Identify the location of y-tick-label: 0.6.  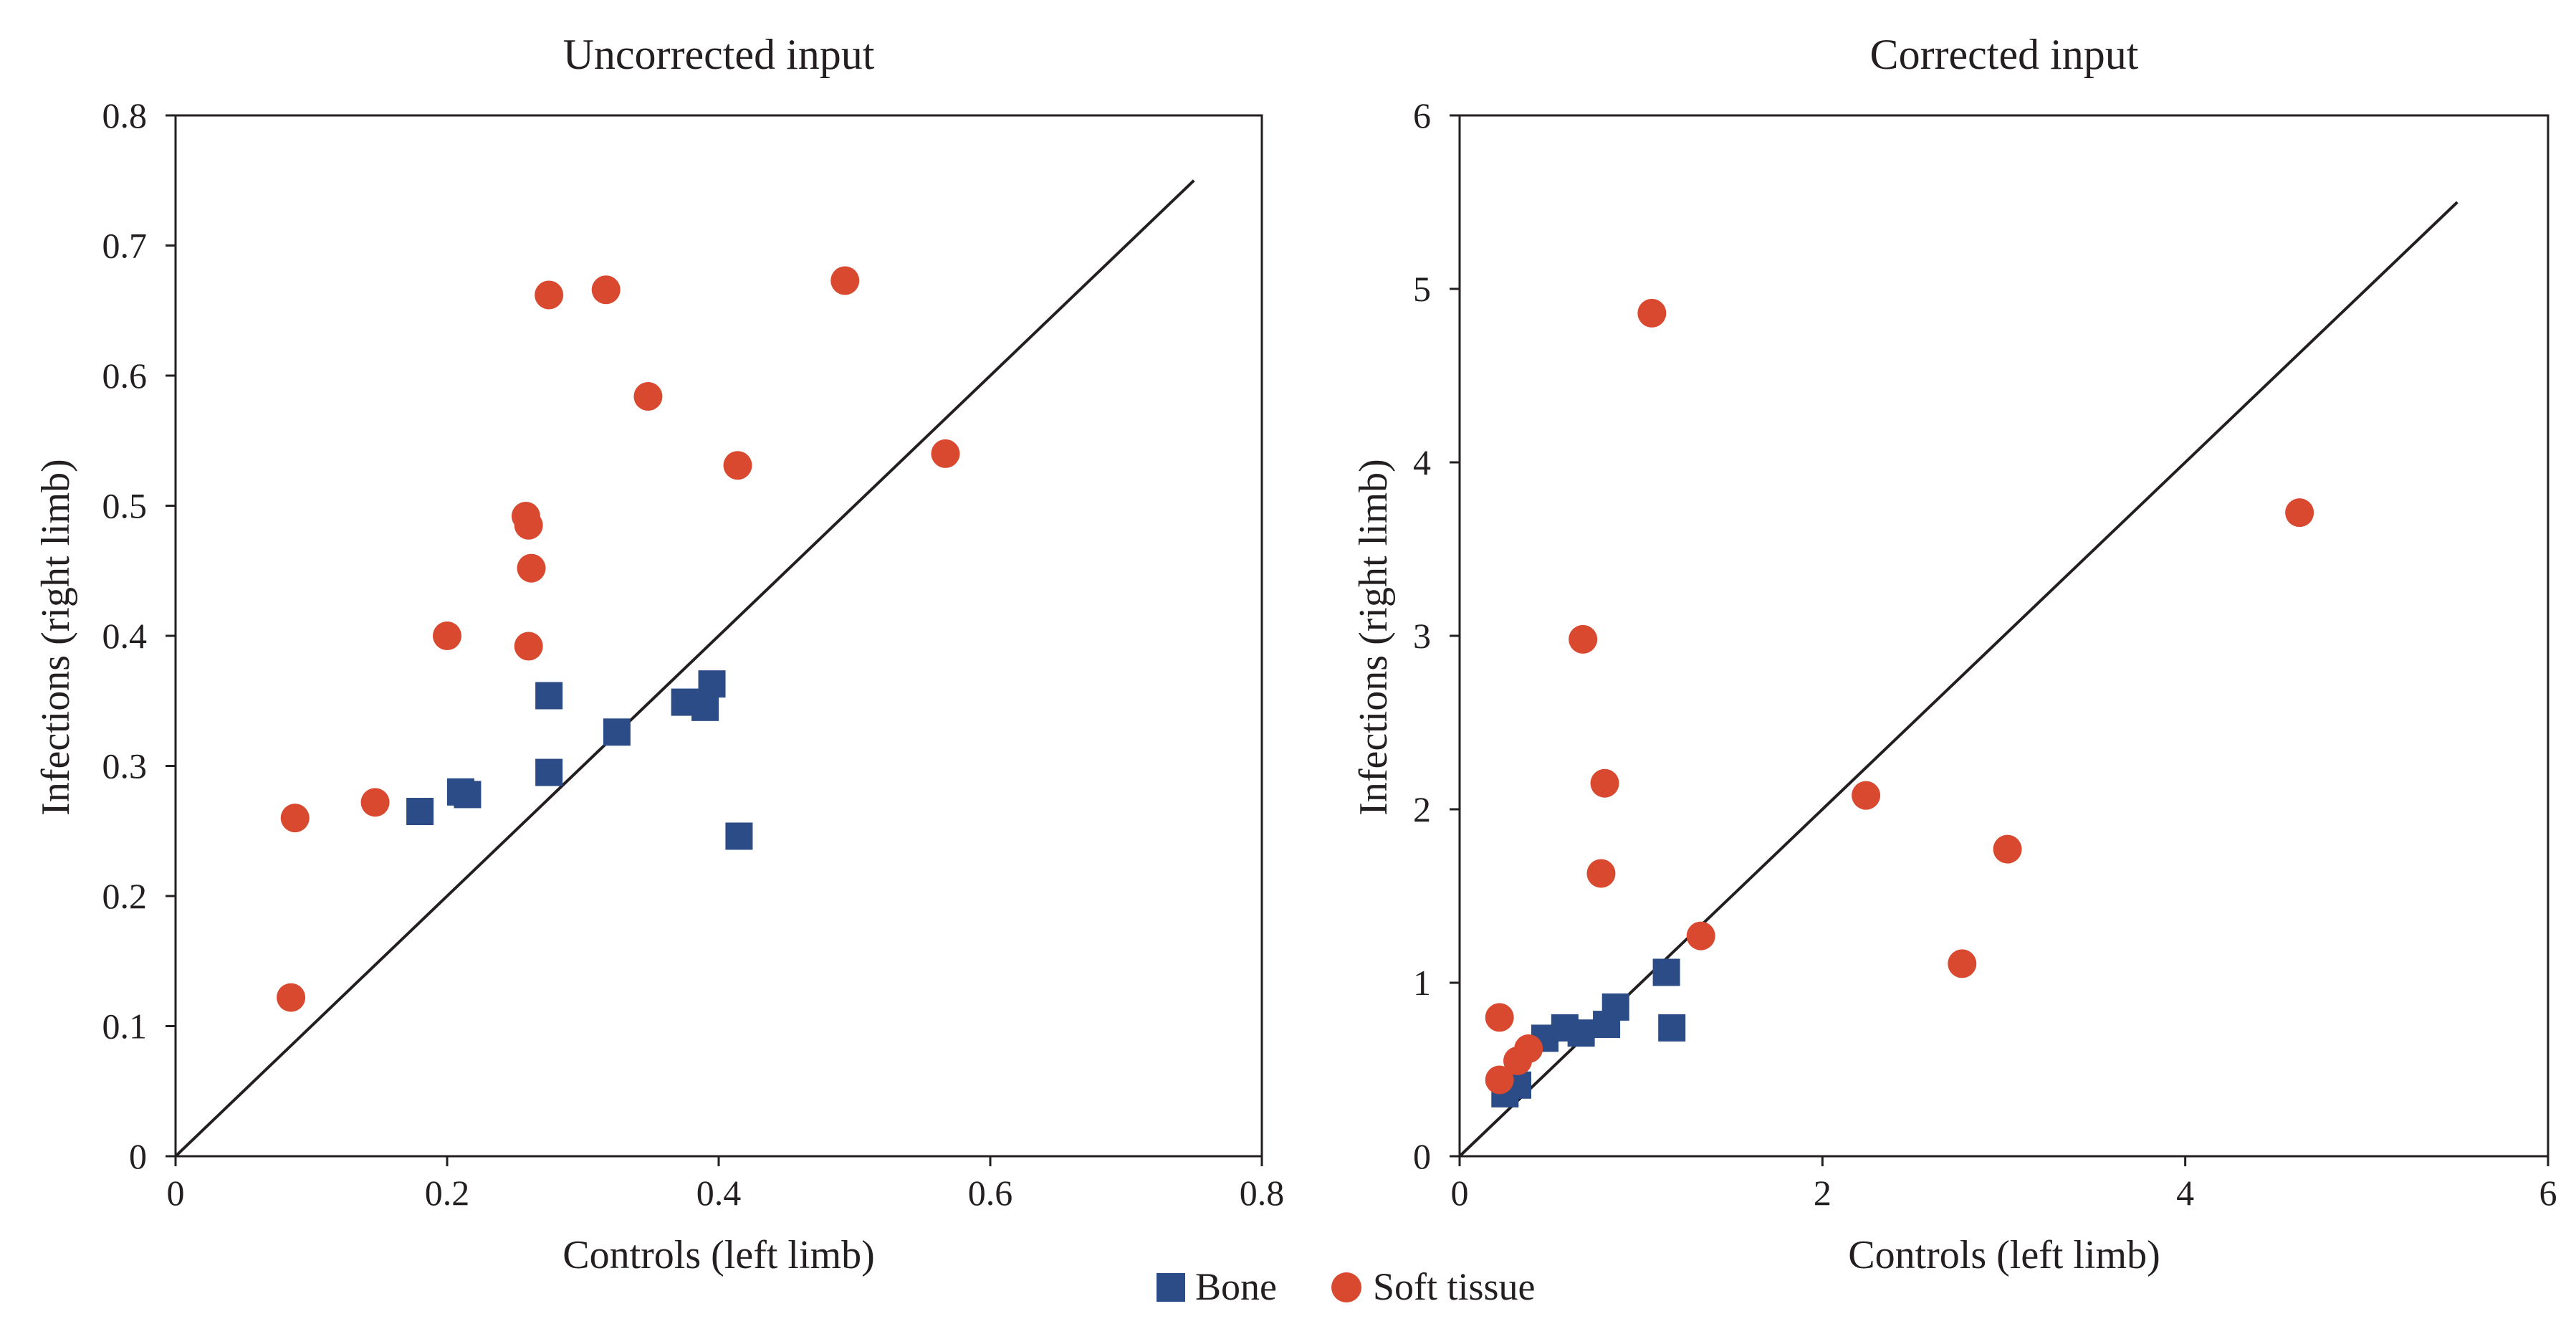
(125, 376).